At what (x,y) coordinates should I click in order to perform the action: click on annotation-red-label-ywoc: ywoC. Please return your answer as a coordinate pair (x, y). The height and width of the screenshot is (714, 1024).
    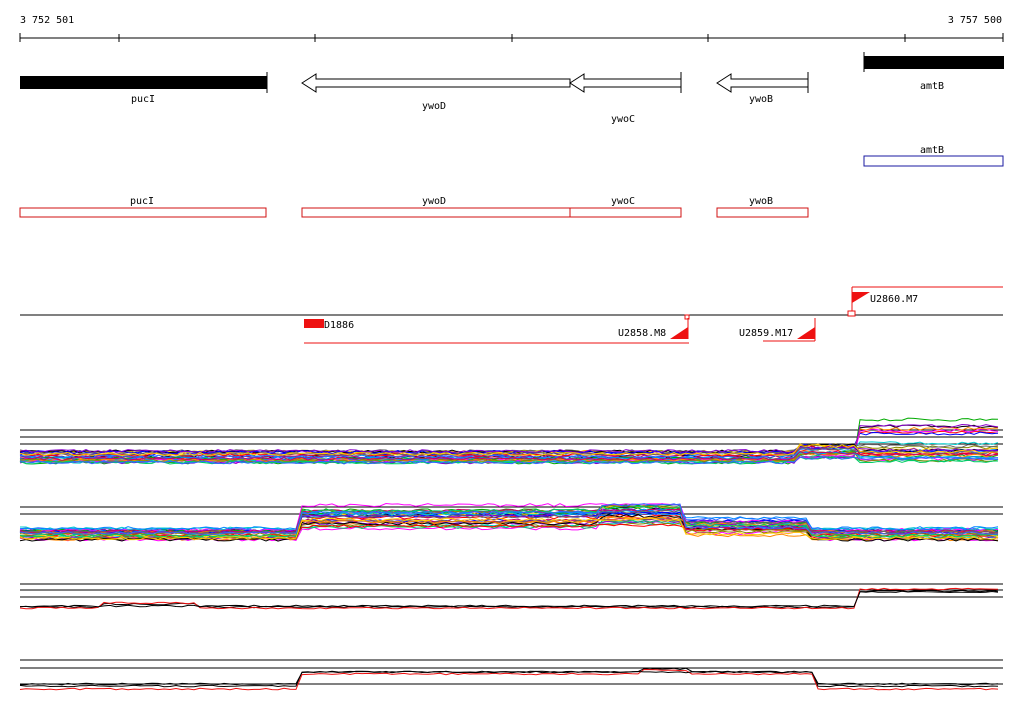
    Looking at the image, I should click on (623, 201).